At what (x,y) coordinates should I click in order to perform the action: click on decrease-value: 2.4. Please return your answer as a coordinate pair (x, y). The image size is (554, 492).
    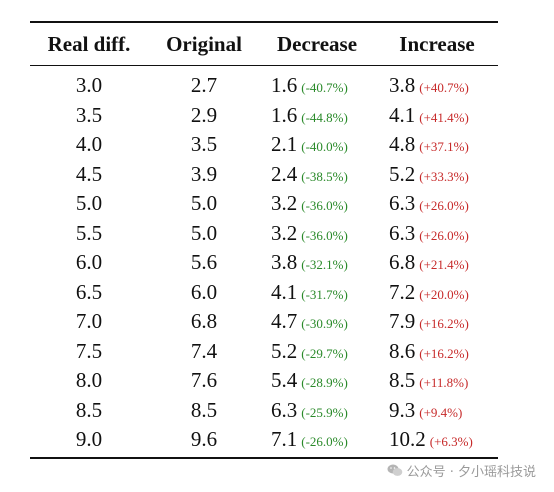
    Looking at the image, I should click on (284, 173).